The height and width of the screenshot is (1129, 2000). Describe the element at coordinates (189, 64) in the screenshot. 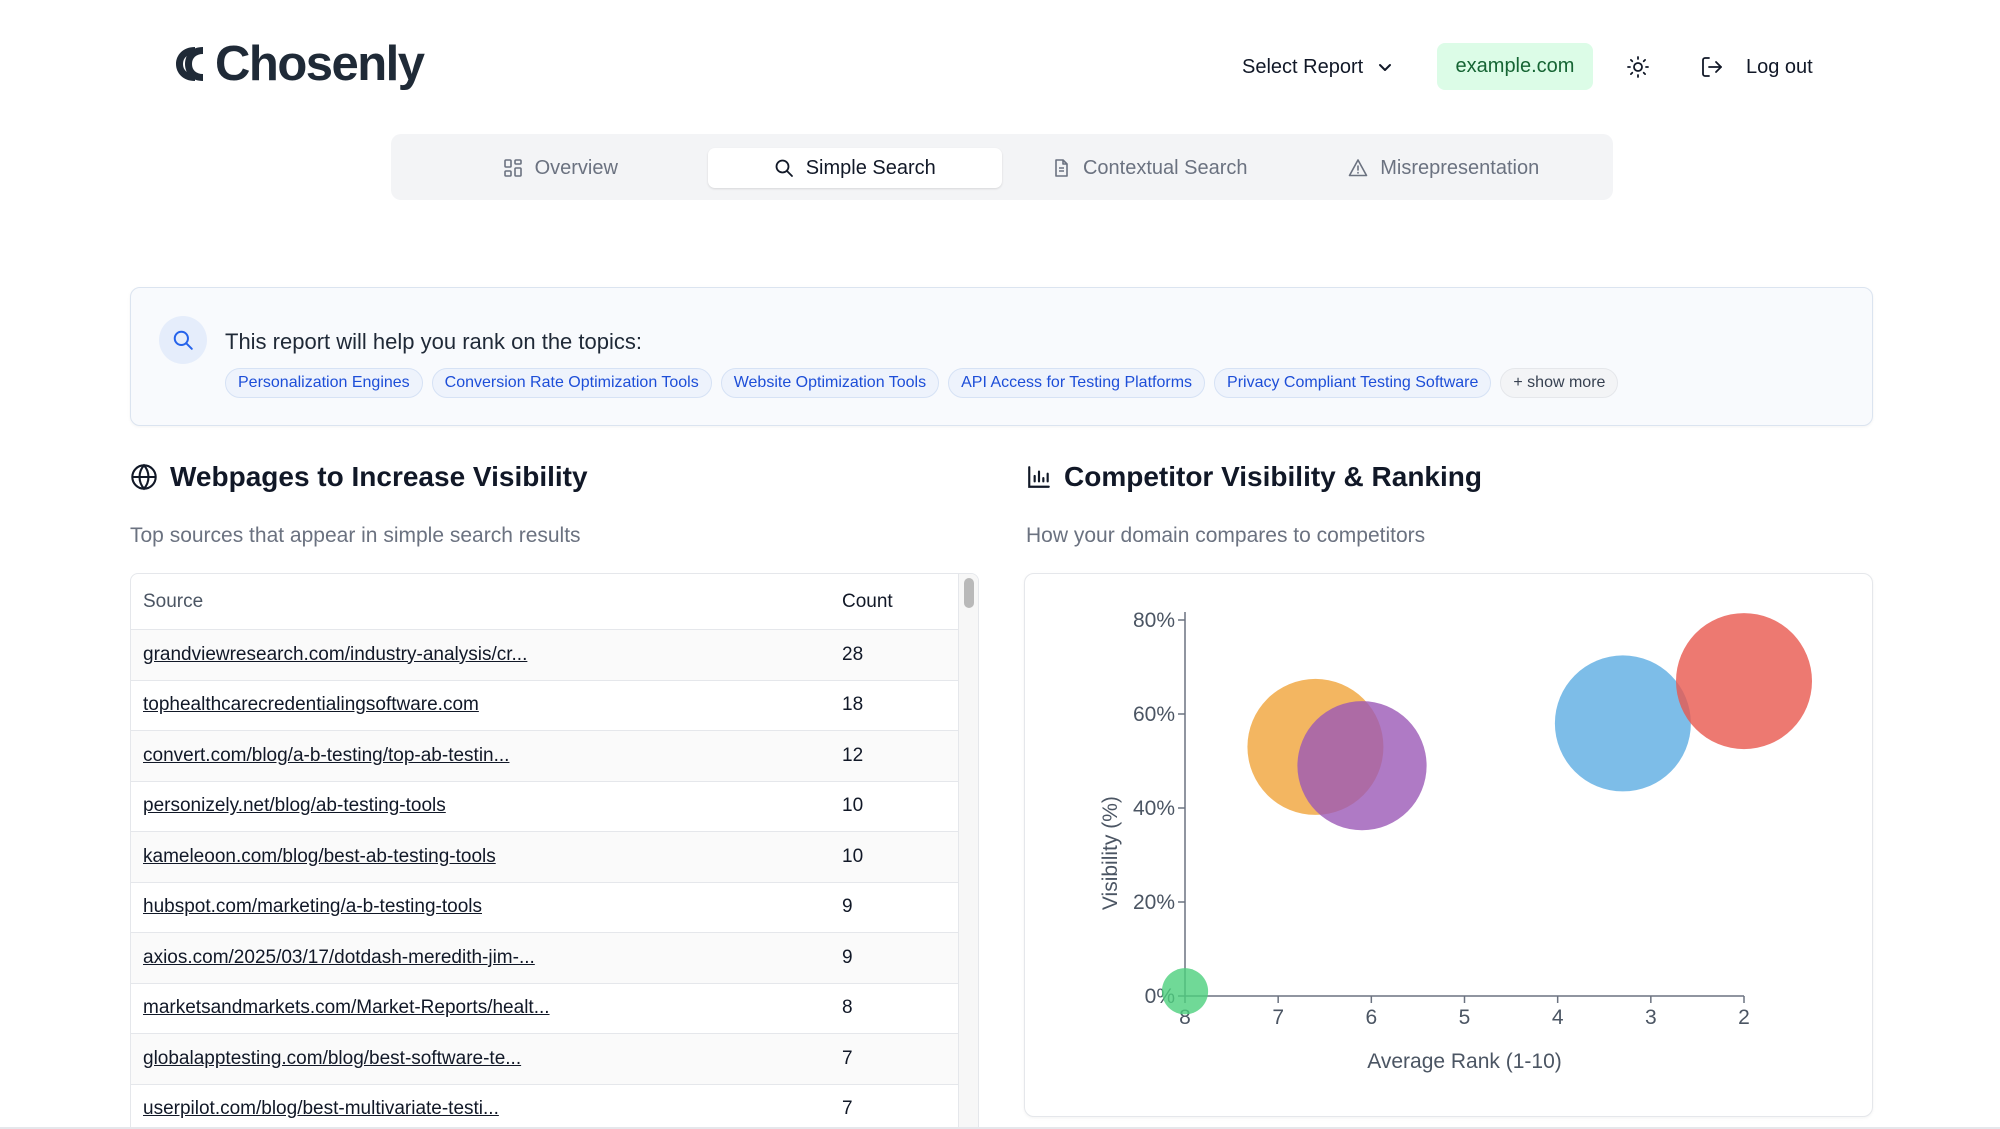

I see `logo-mark-icon` at that location.